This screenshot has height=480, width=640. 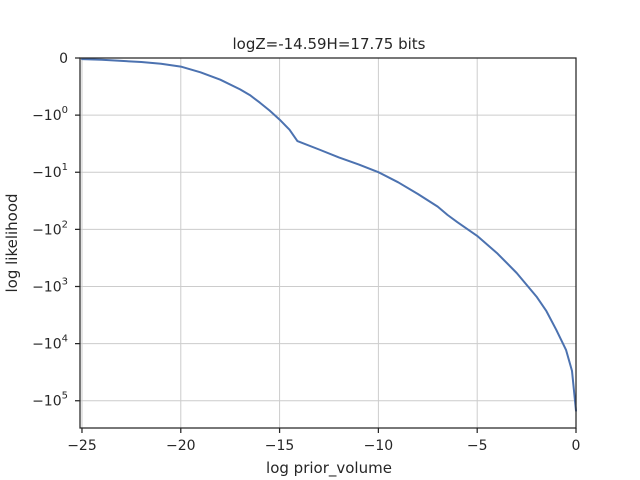 I want to click on x-tick-label: 0, so click(x=576, y=446).